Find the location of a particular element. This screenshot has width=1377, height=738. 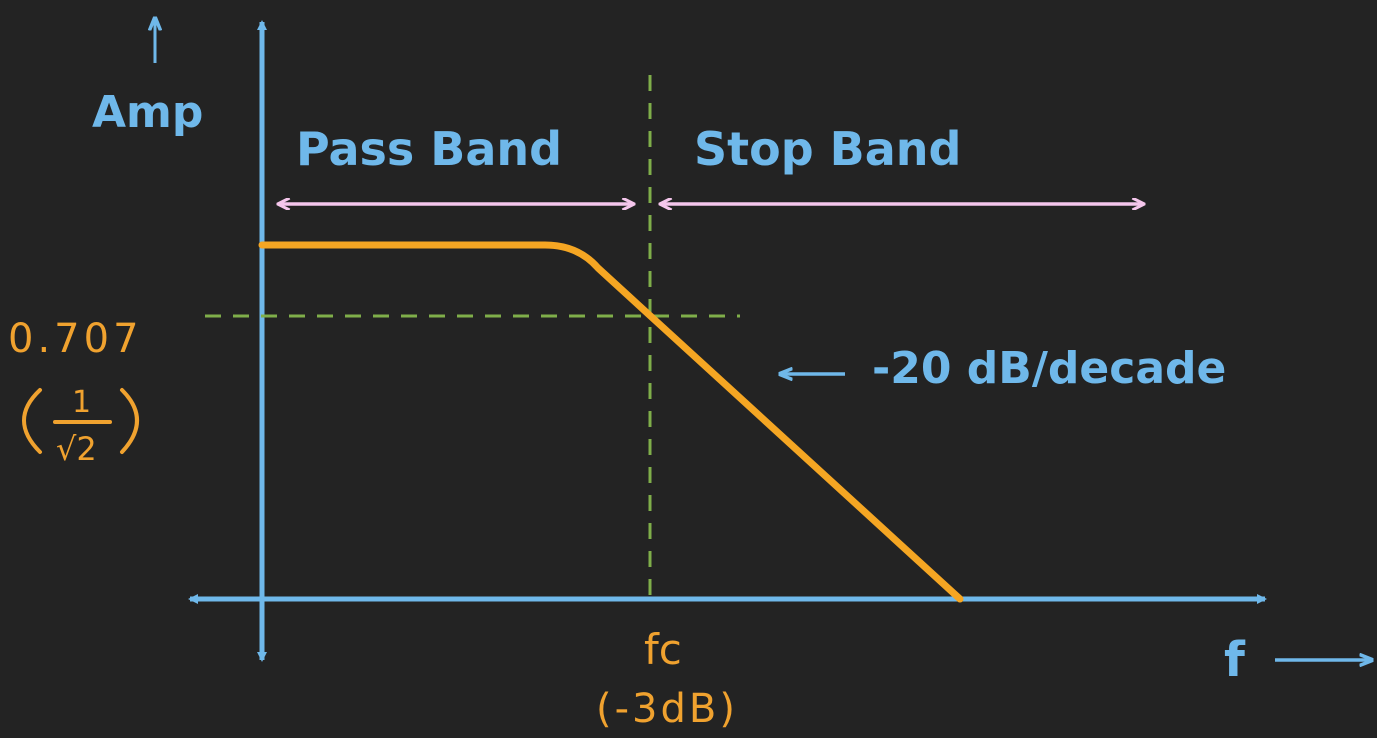

stop-band-label: Stop Band is located at coordinates (827, 149).